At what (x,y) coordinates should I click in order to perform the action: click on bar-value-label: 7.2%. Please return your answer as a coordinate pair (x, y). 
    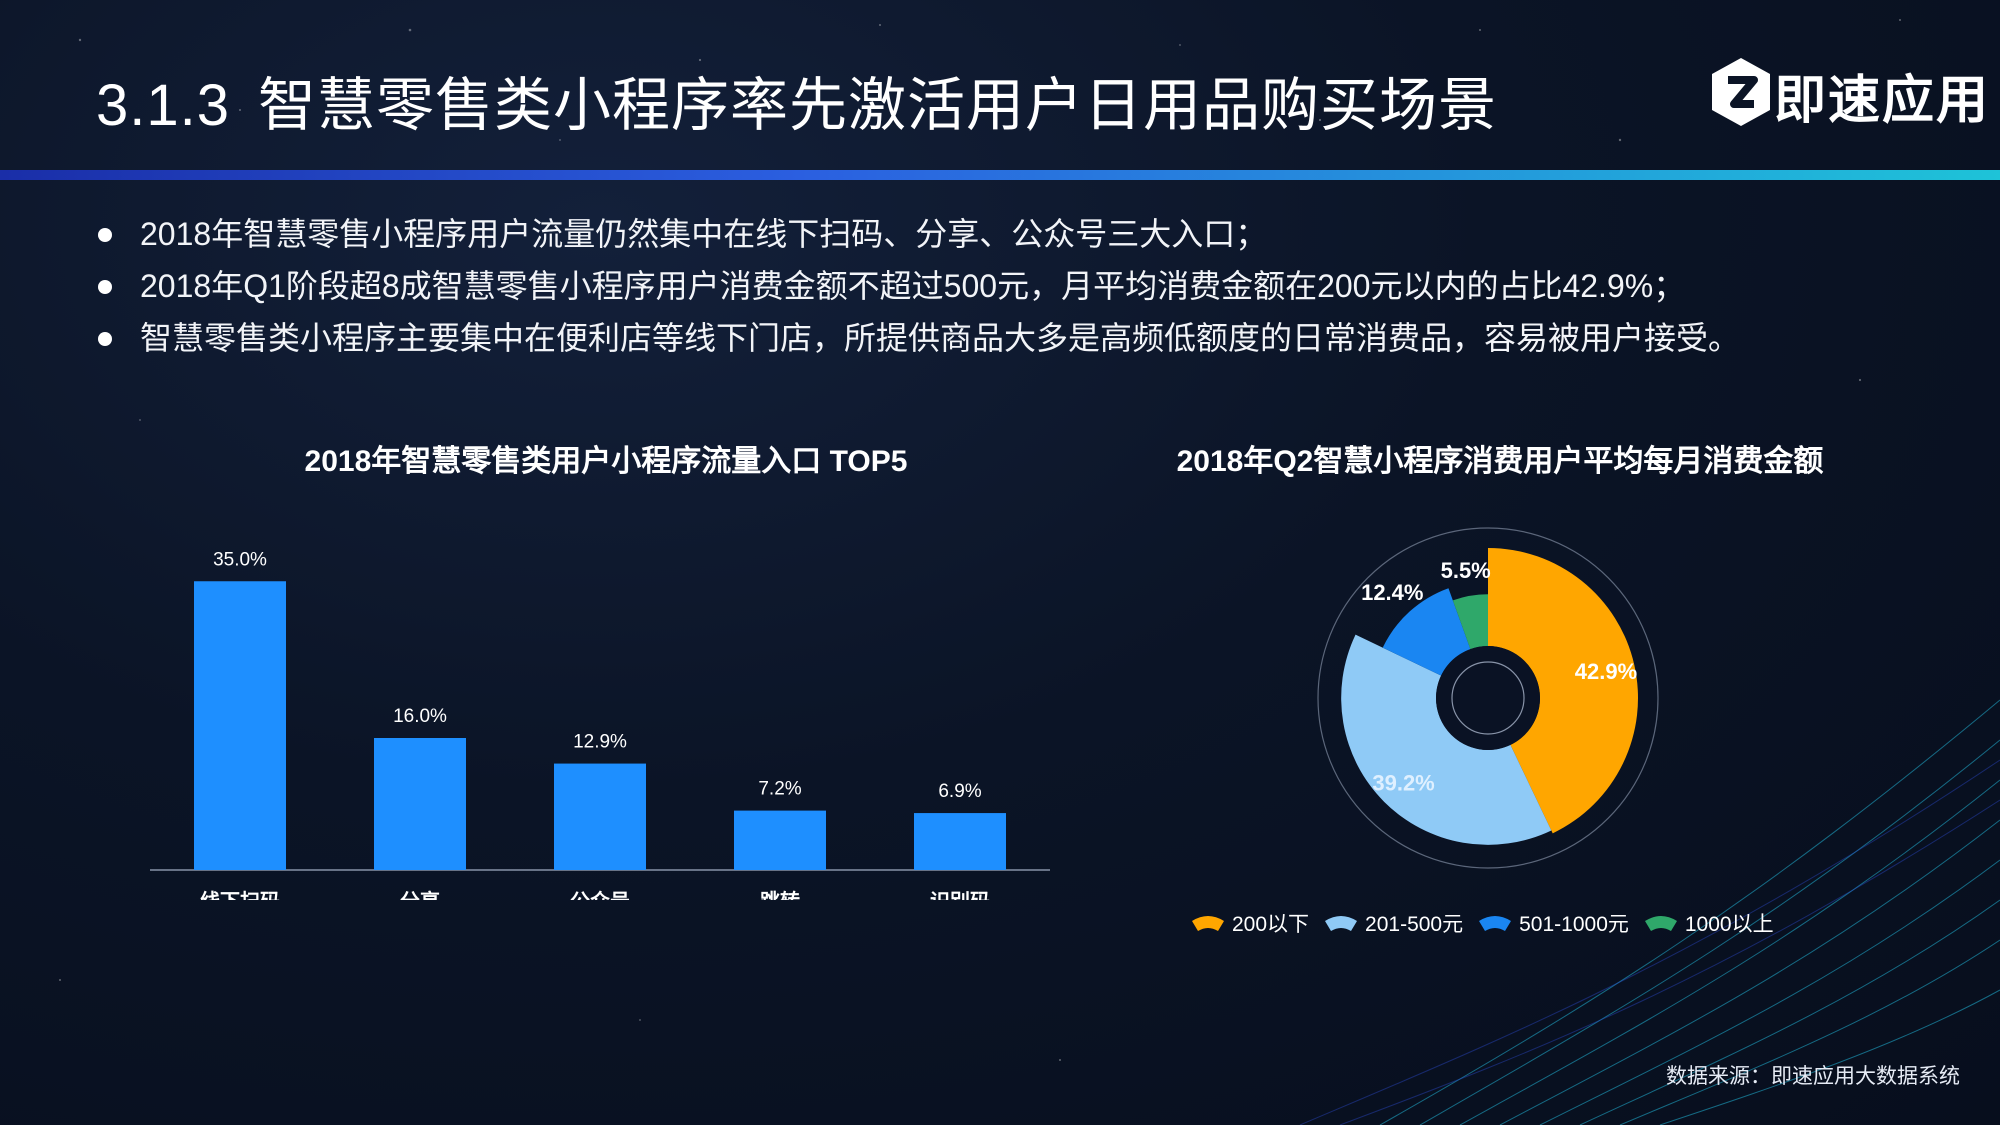
    Looking at the image, I should click on (779, 789).